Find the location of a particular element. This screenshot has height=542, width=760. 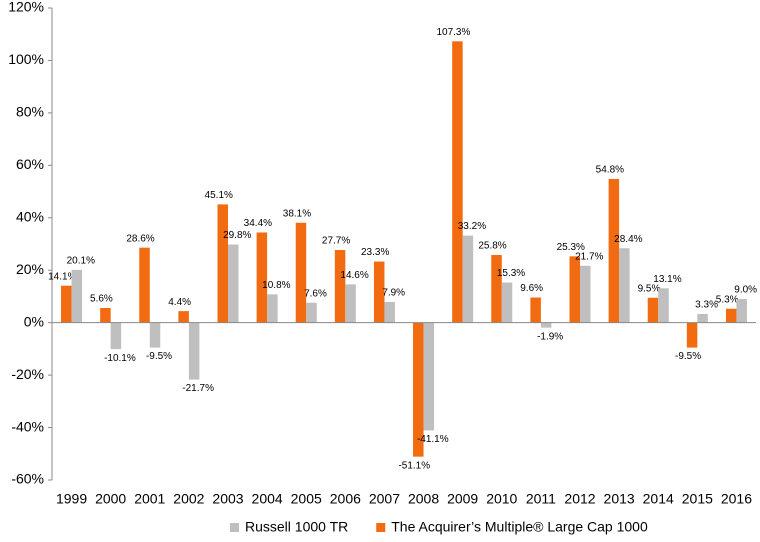

data-label: -1.9% is located at coordinates (550, 336).